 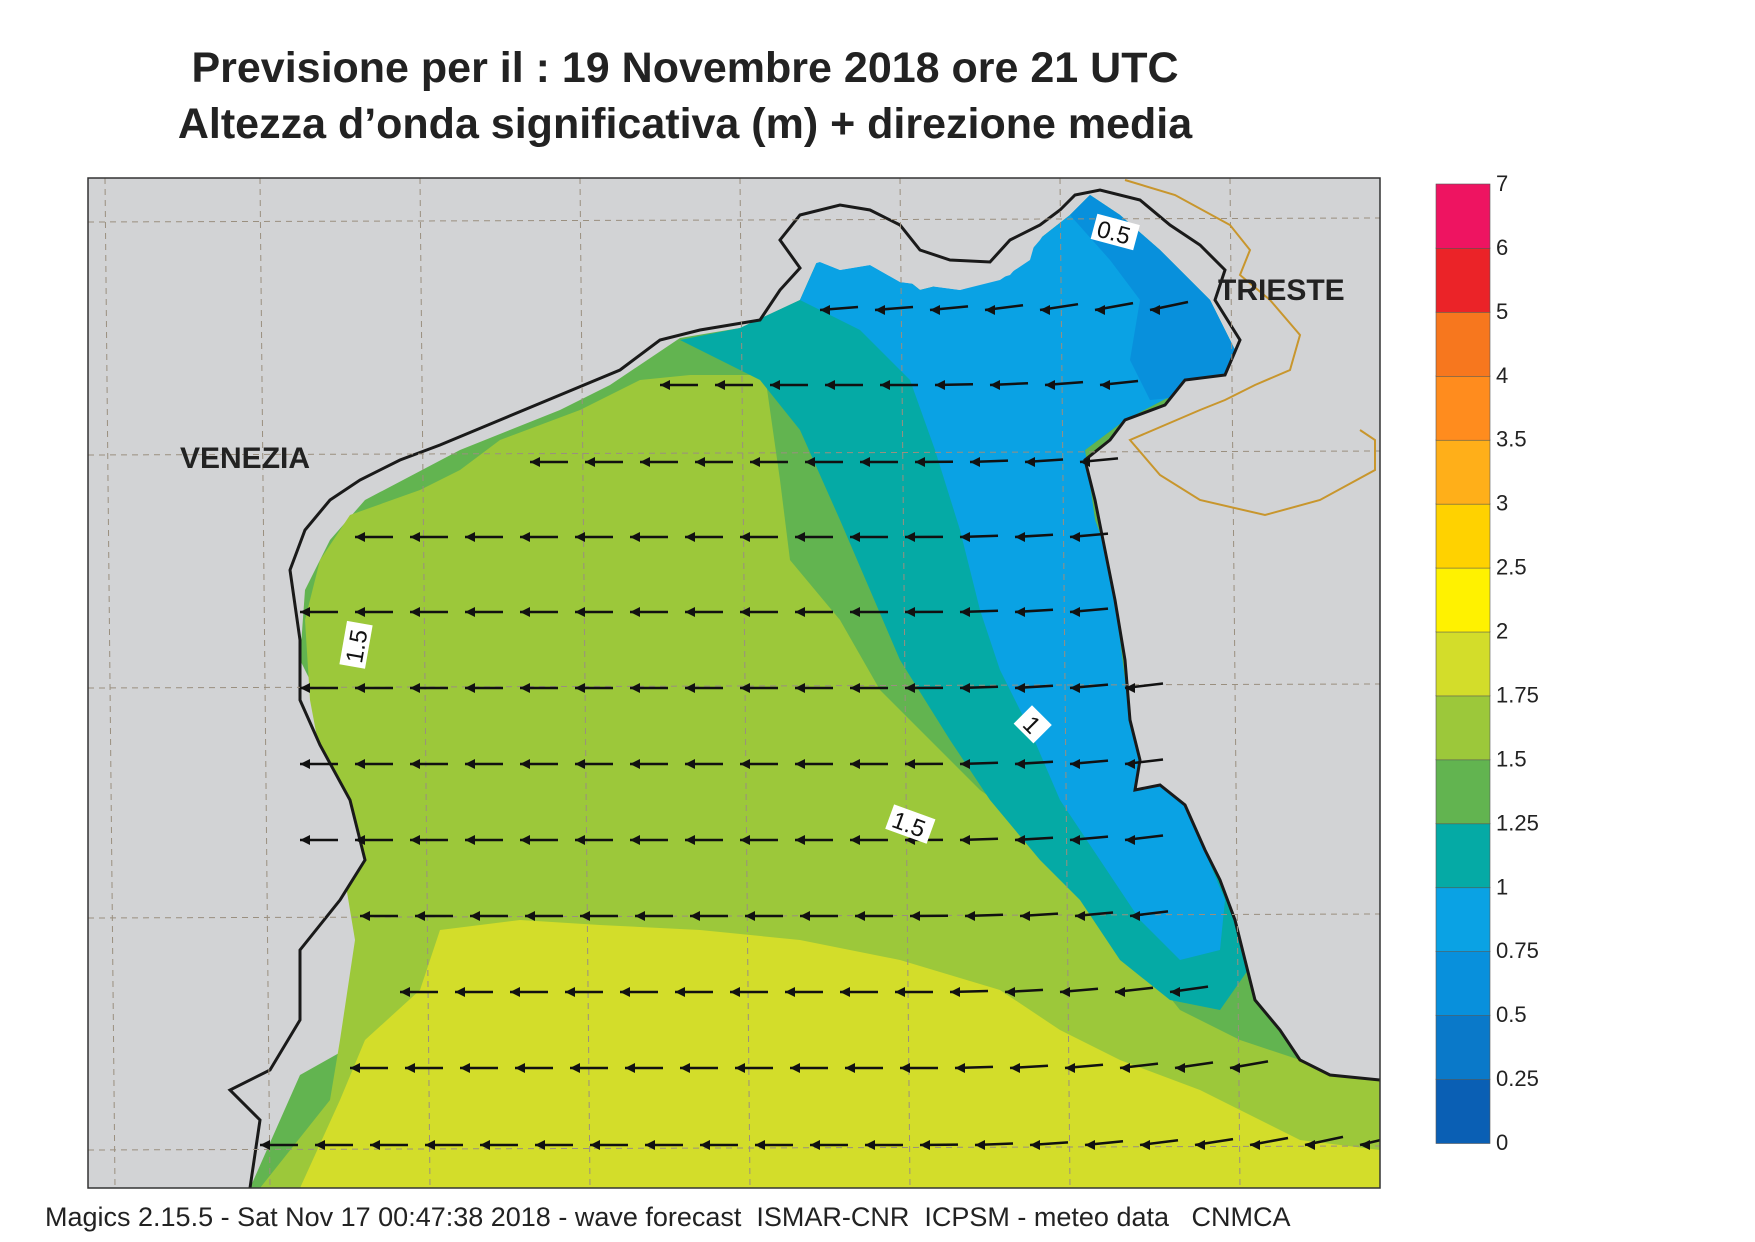 I want to click on venice-lagoon, so click(x=355, y=536).